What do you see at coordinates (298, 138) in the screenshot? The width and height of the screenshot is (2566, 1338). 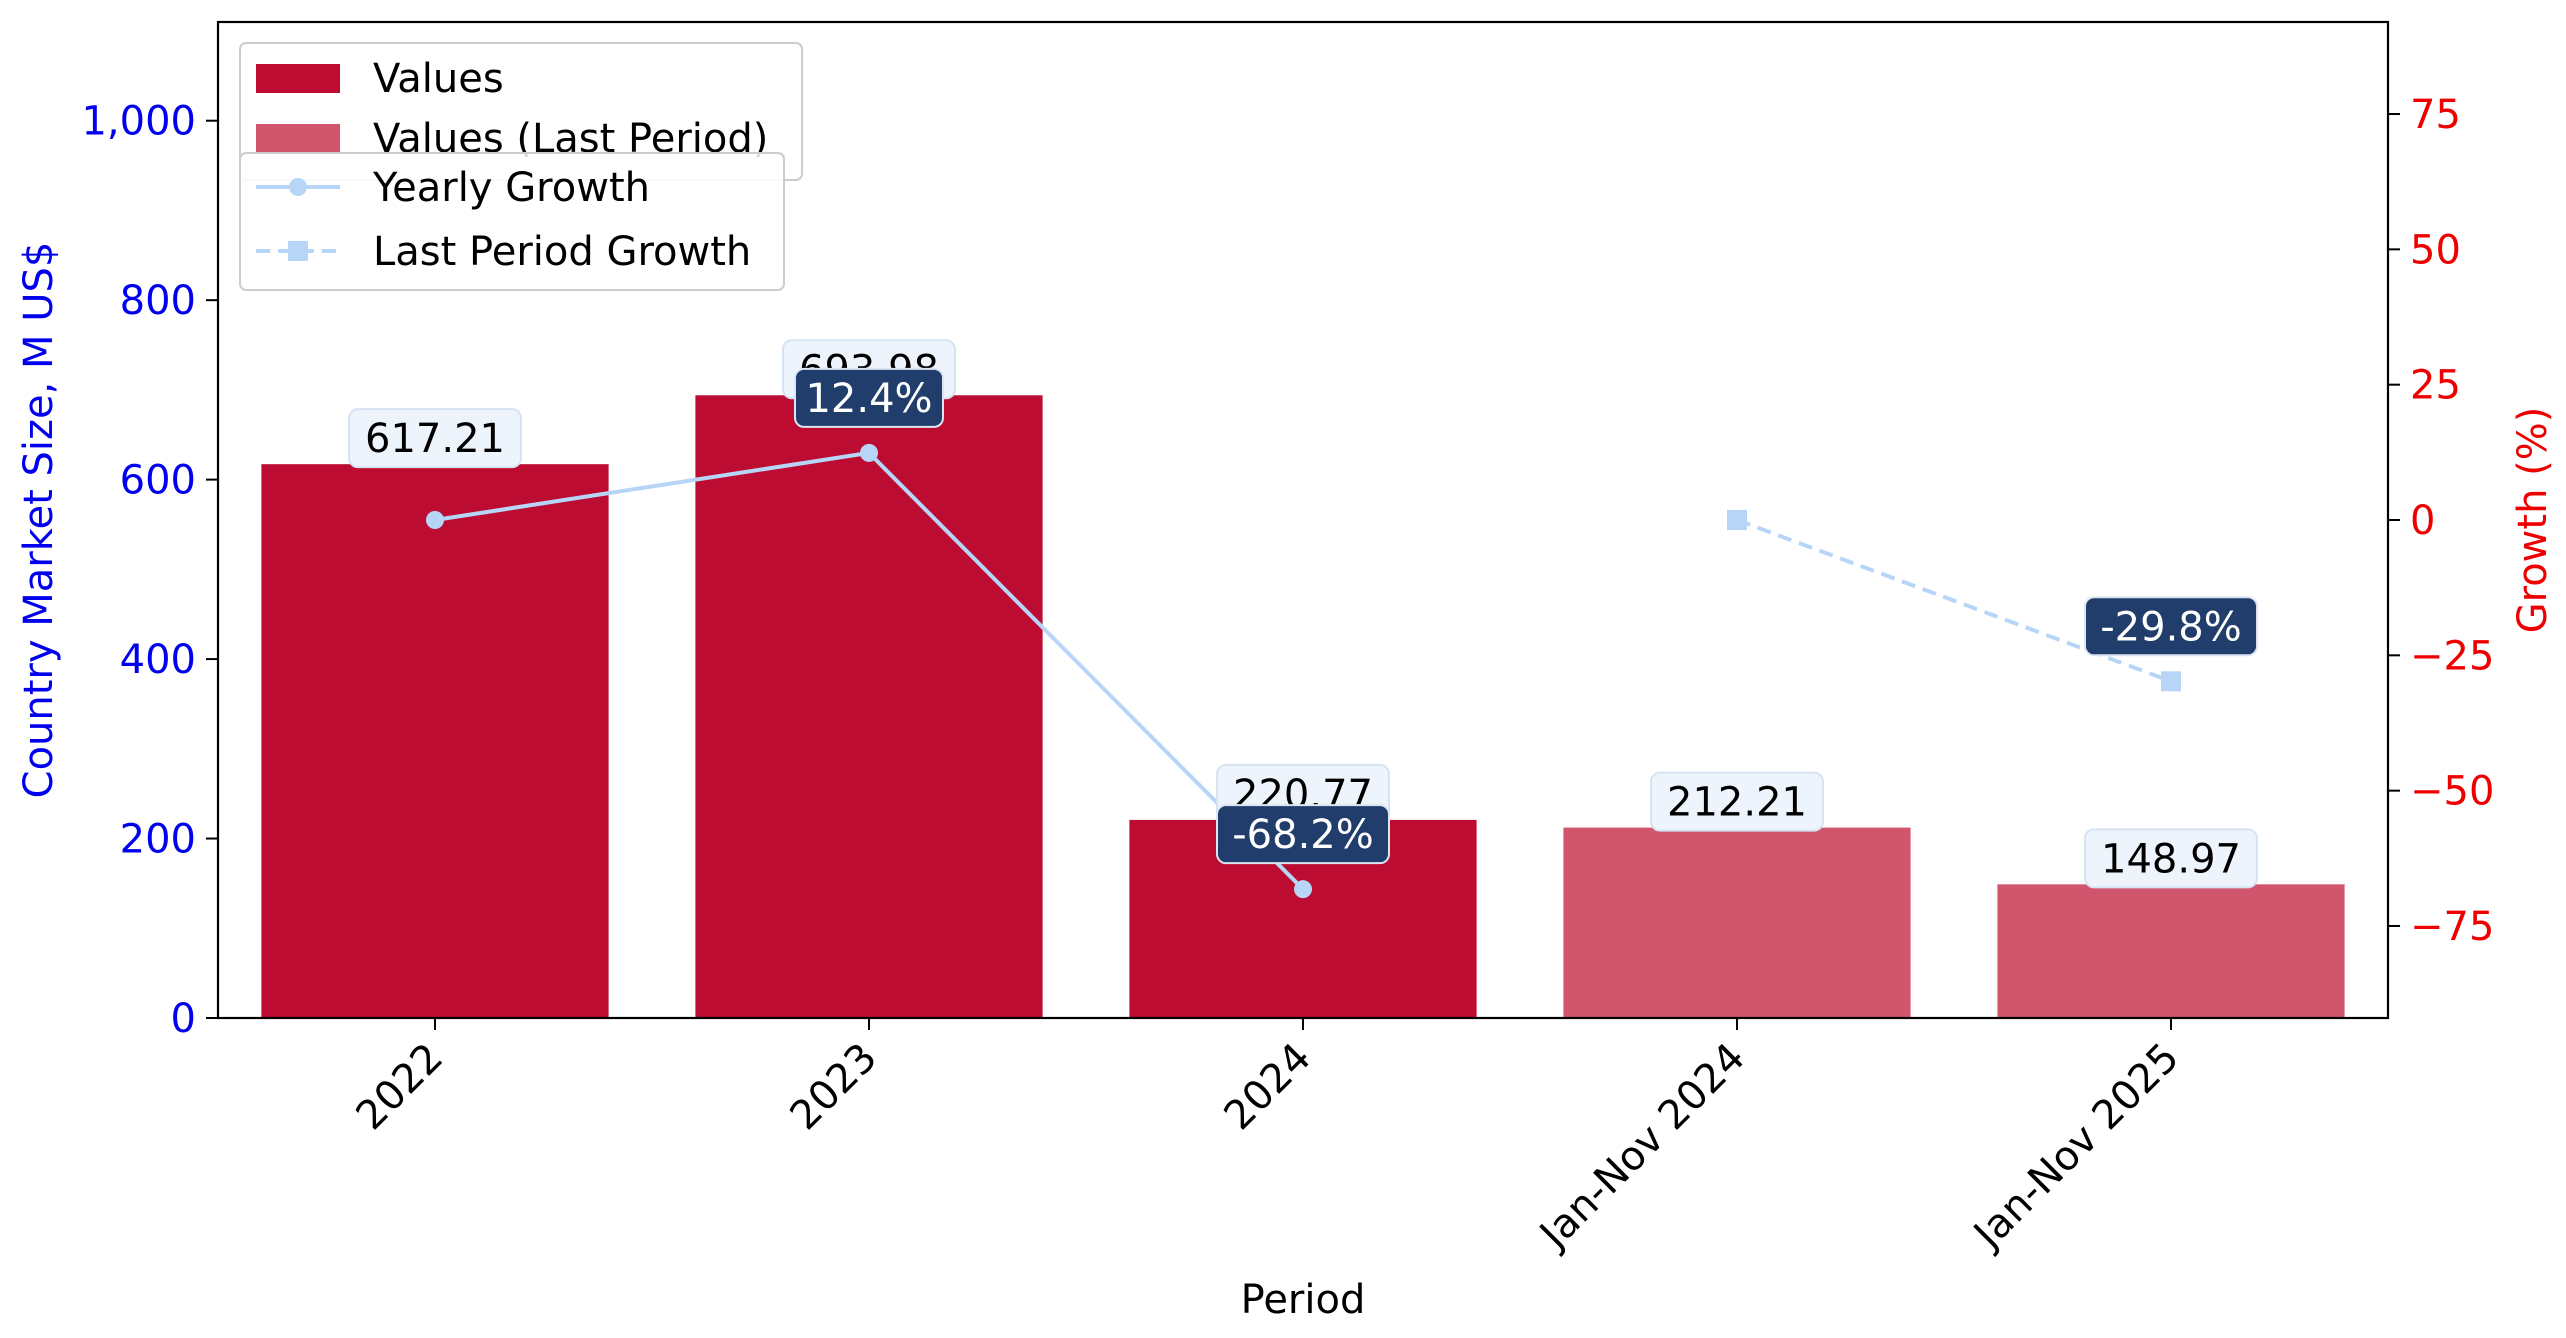 I see `legend-swatch-values-last` at bounding box center [298, 138].